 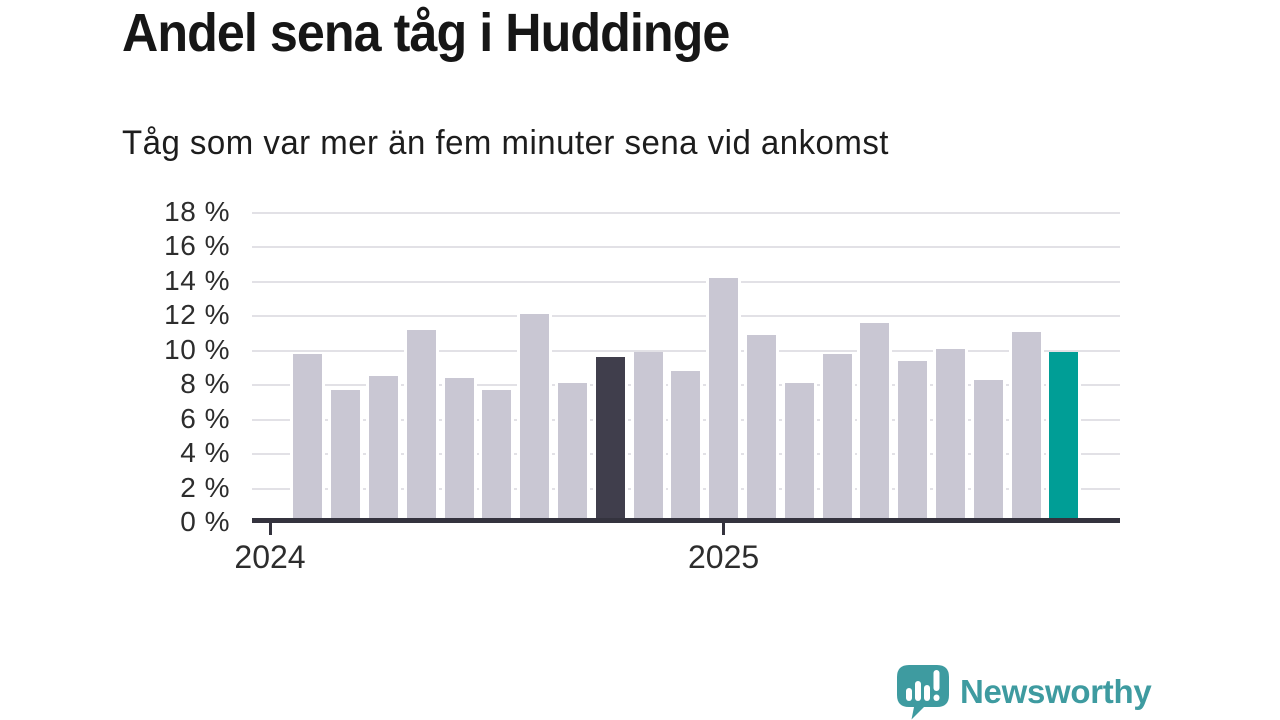 I want to click on y-axis-label: 2 %, so click(x=205, y=487).